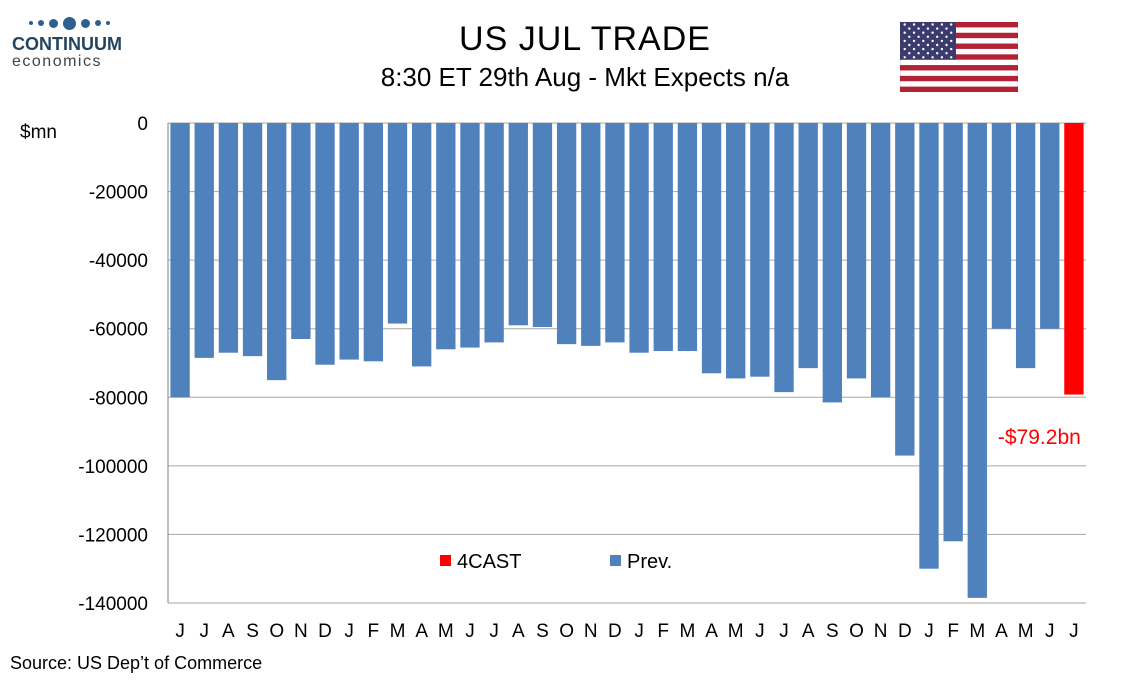 The height and width of the screenshot is (680, 1134). What do you see at coordinates (489, 562) in the screenshot?
I see `legend-label: 4CAST` at bounding box center [489, 562].